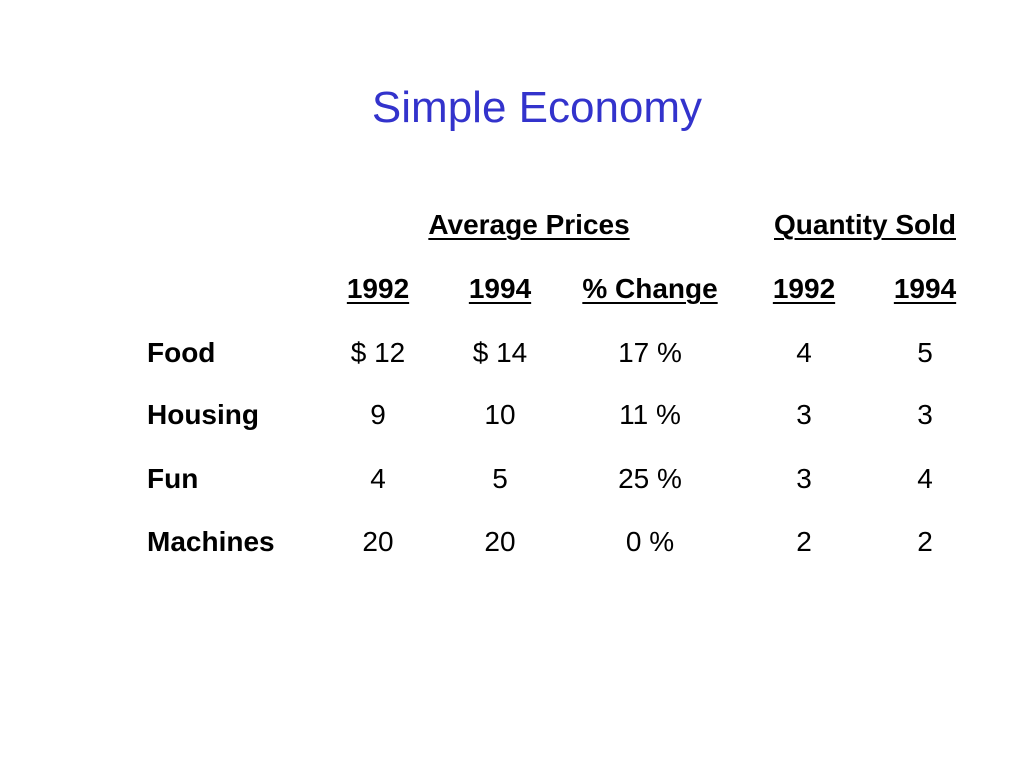 This screenshot has height=768, width=1024. What do you see at coordinates (173, 478) in the screenshot?
I see `row-label-fun: Fun` at bounding box center [173, 478].